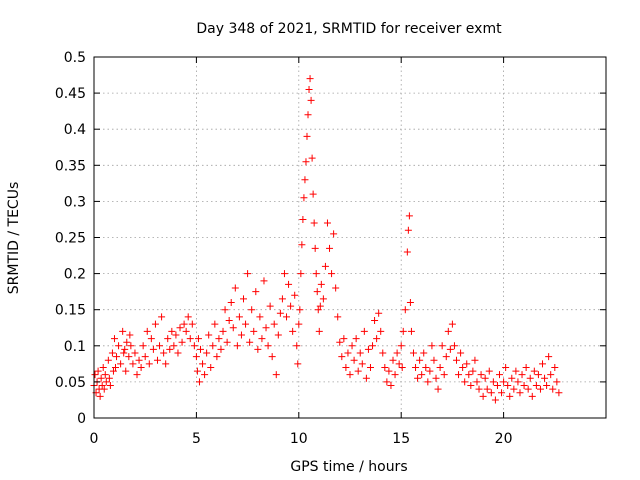 The image size is (640, 480). I want to click on x-tick-label: 5, so click(196, 439).